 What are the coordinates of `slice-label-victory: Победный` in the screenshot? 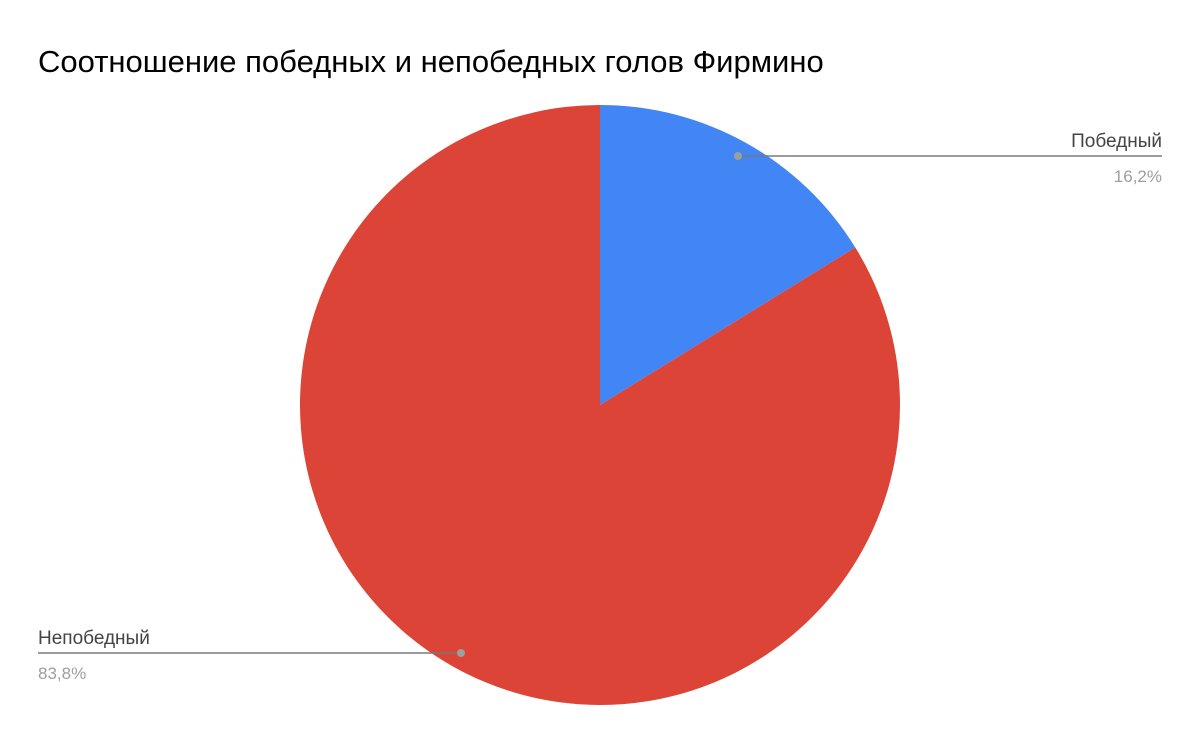 It's located at (1116, 141).